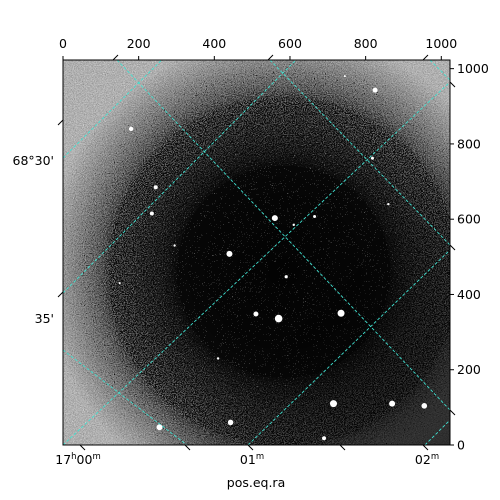 The height and width of the screenshot is (500, 500). What do you see at coordinates (258, 48) in the screenshot?
I see `bottom-pixel-axis: 0 200 400 600 800 1000` at bounding box center [258, 48].